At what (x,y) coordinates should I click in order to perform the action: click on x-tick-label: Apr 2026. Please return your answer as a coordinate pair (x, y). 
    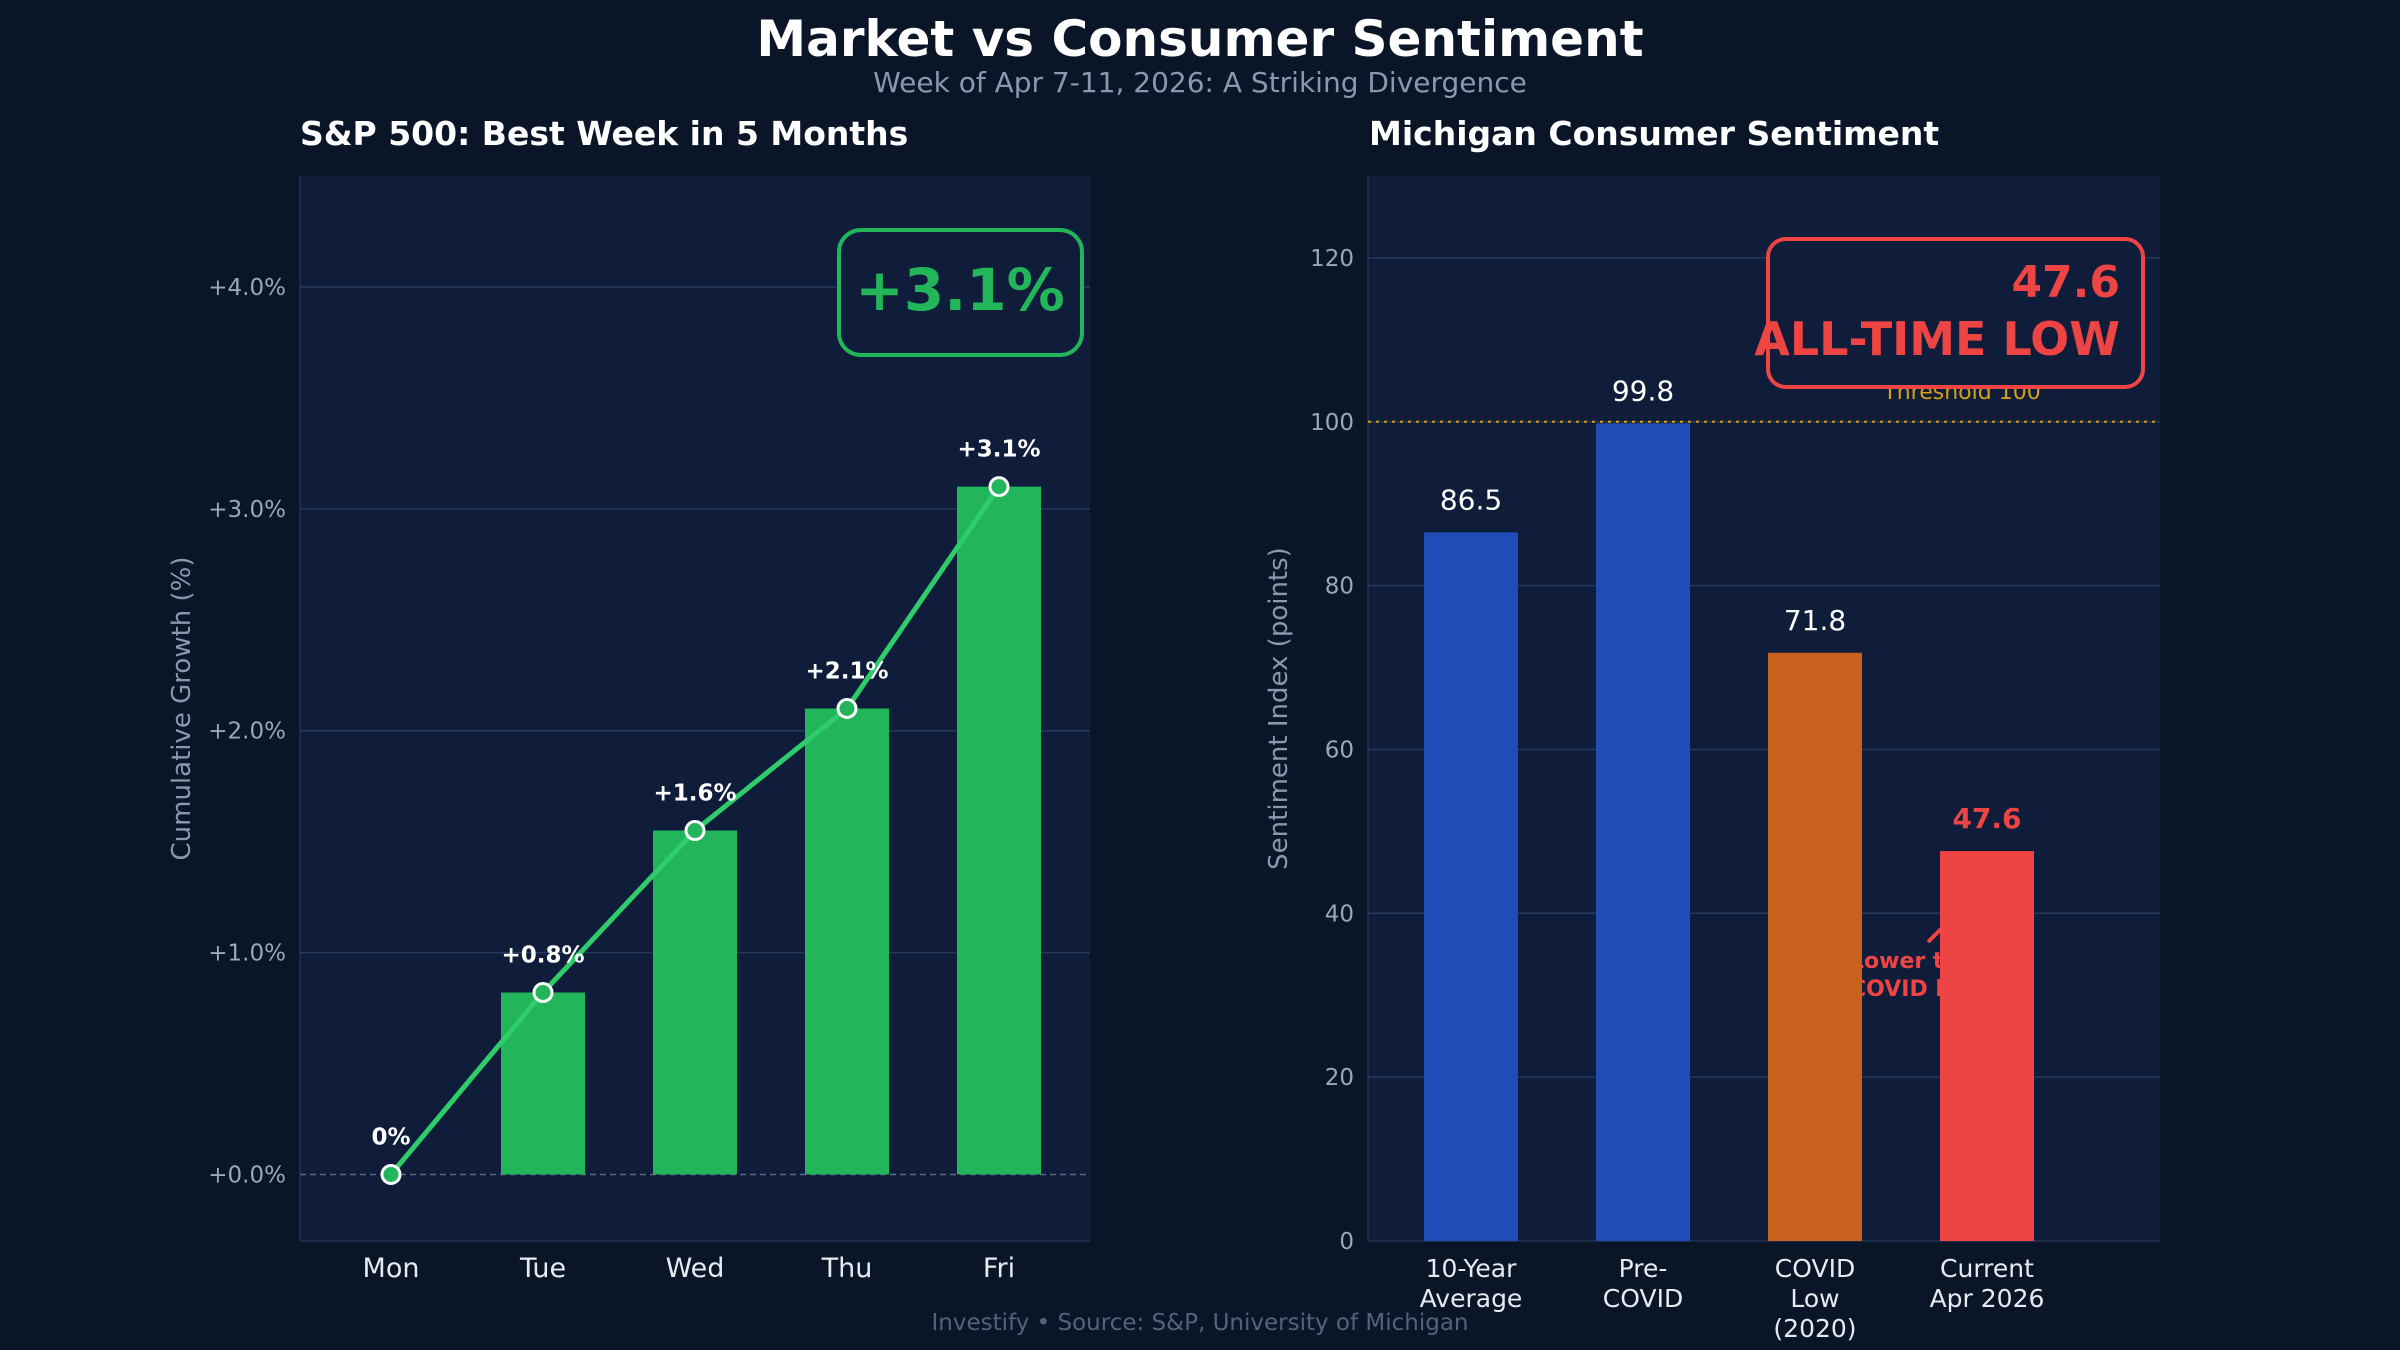
    Looking at the image, I should click on (1987, 1298).